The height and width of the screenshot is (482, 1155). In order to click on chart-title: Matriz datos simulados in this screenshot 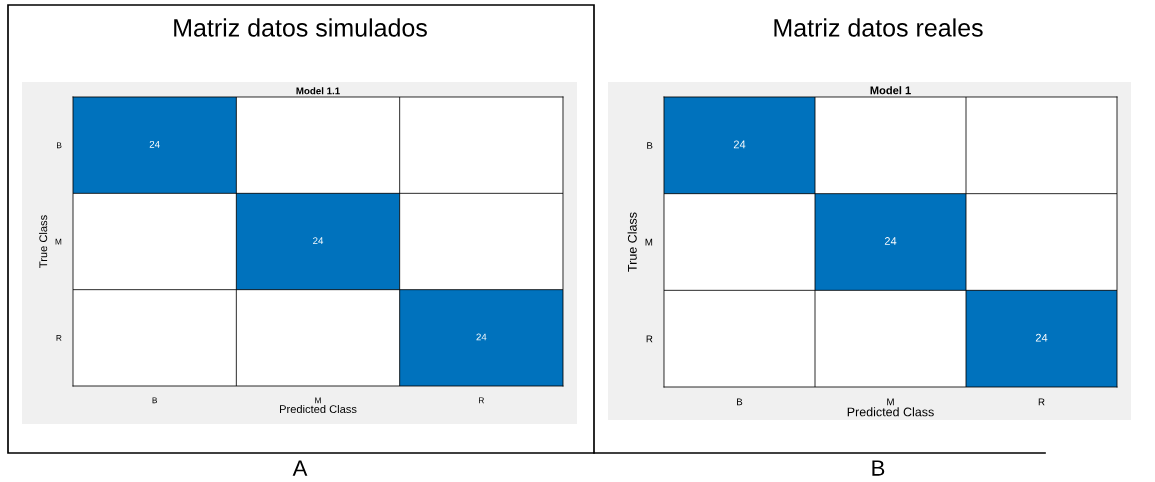, I will do `click(300, 27)`.